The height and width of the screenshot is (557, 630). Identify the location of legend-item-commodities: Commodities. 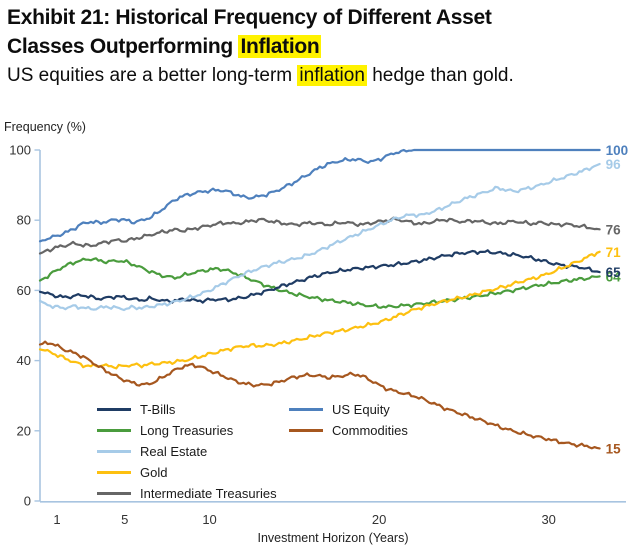
(385, 430).